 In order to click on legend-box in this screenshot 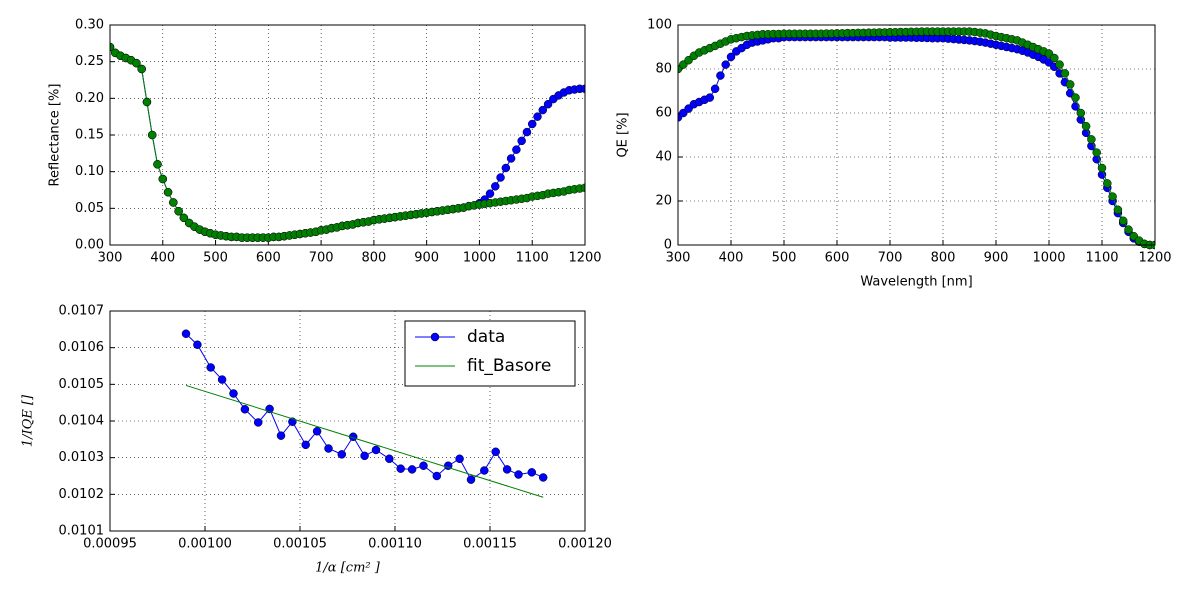, I will do `click(490, 353)`.